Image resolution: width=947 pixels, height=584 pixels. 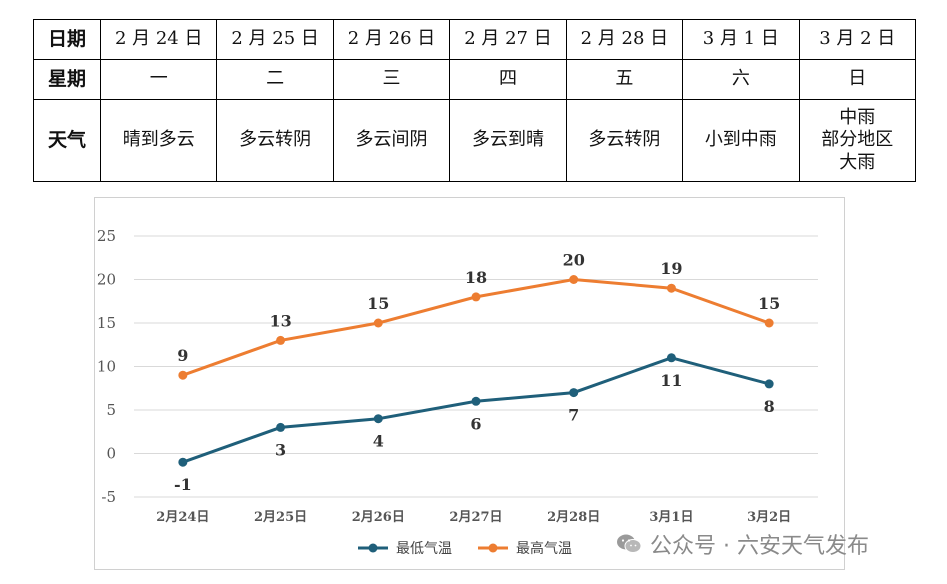 What do you see at coordinates (573, 517) in the screenshot?
I see `x-tick-label: 2月28日` at bounding box center [573, 517].